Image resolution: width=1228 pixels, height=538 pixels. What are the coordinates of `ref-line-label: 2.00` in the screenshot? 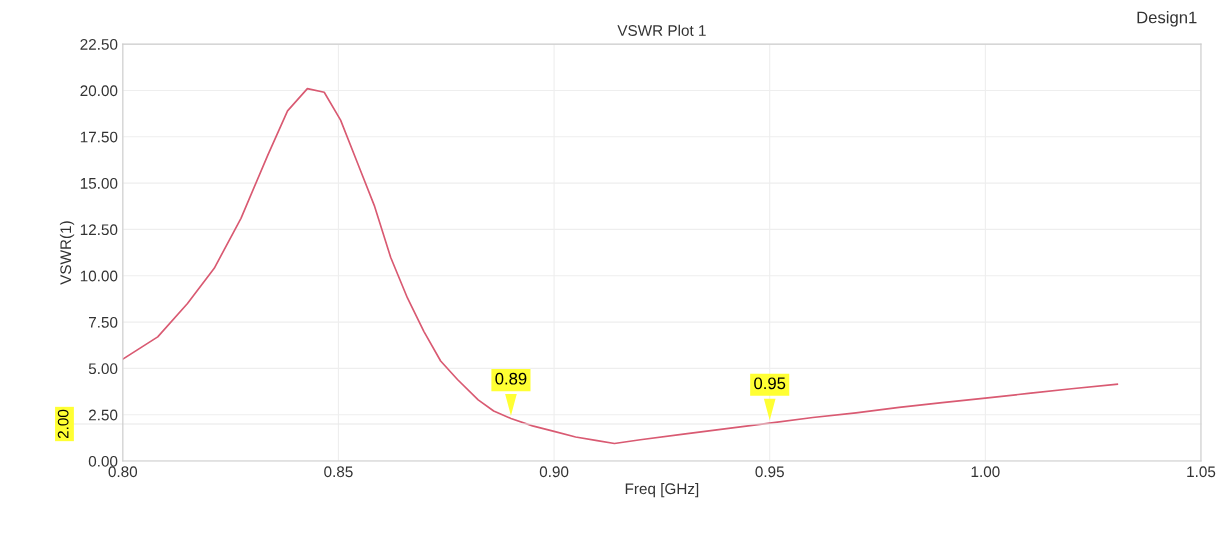 It's located at (63, 424).